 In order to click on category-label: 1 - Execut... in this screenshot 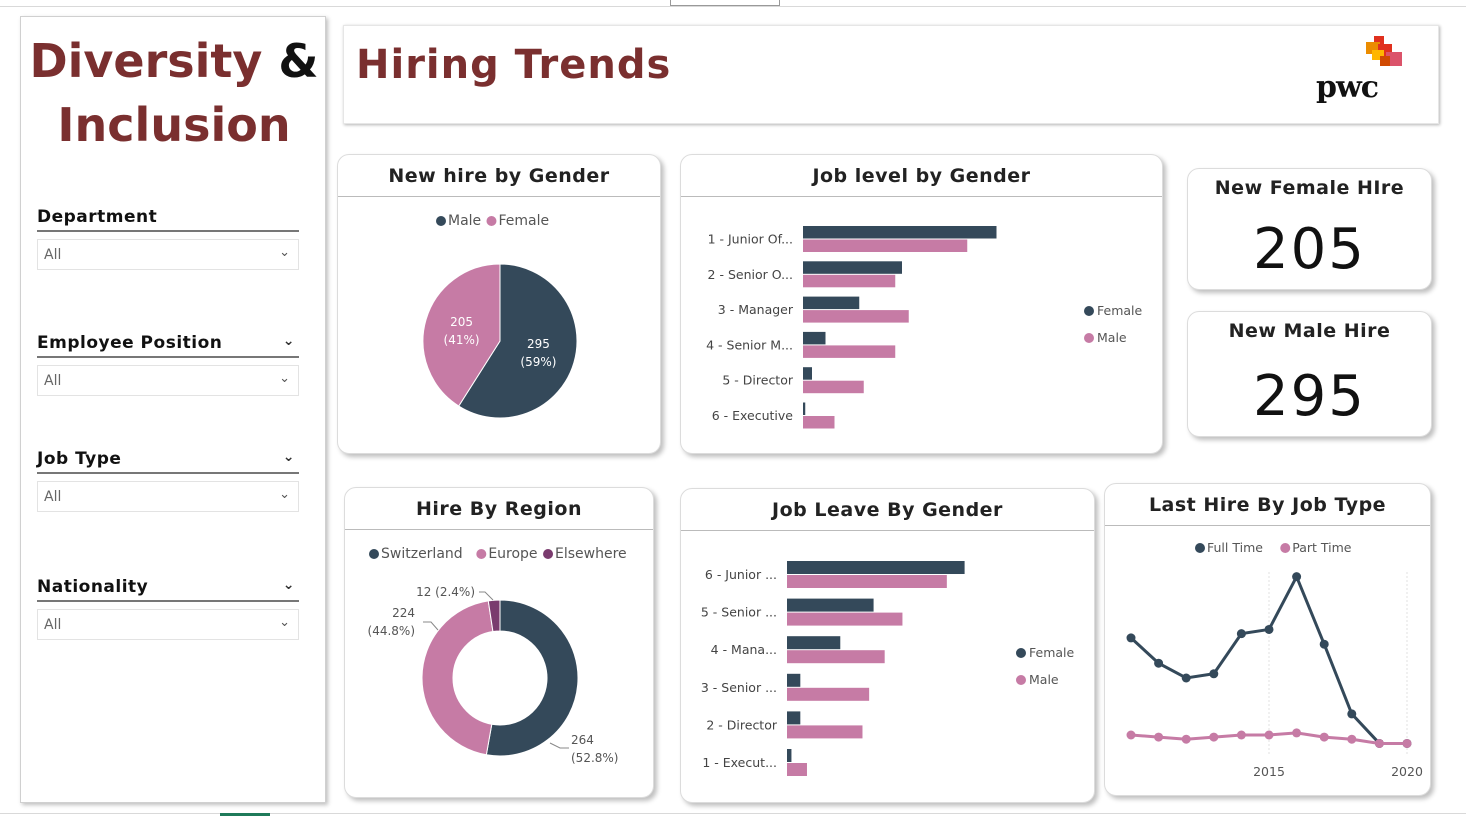, I will do `click(739, 762)`.